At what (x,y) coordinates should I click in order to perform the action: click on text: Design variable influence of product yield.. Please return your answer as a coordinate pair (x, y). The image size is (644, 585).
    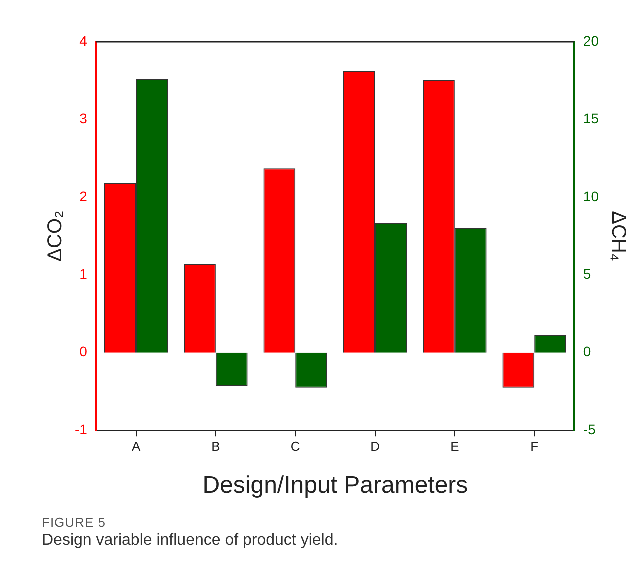
    Looking at the image, I should click on (190, 541).